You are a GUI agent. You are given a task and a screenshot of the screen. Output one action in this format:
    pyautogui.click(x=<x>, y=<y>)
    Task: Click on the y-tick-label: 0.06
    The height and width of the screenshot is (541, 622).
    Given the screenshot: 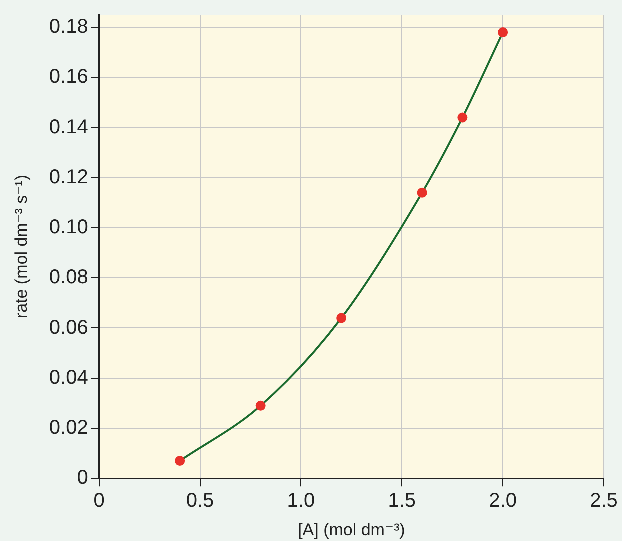 What is the action you would take?
    pyautogui.click(x=68, y=327)
    